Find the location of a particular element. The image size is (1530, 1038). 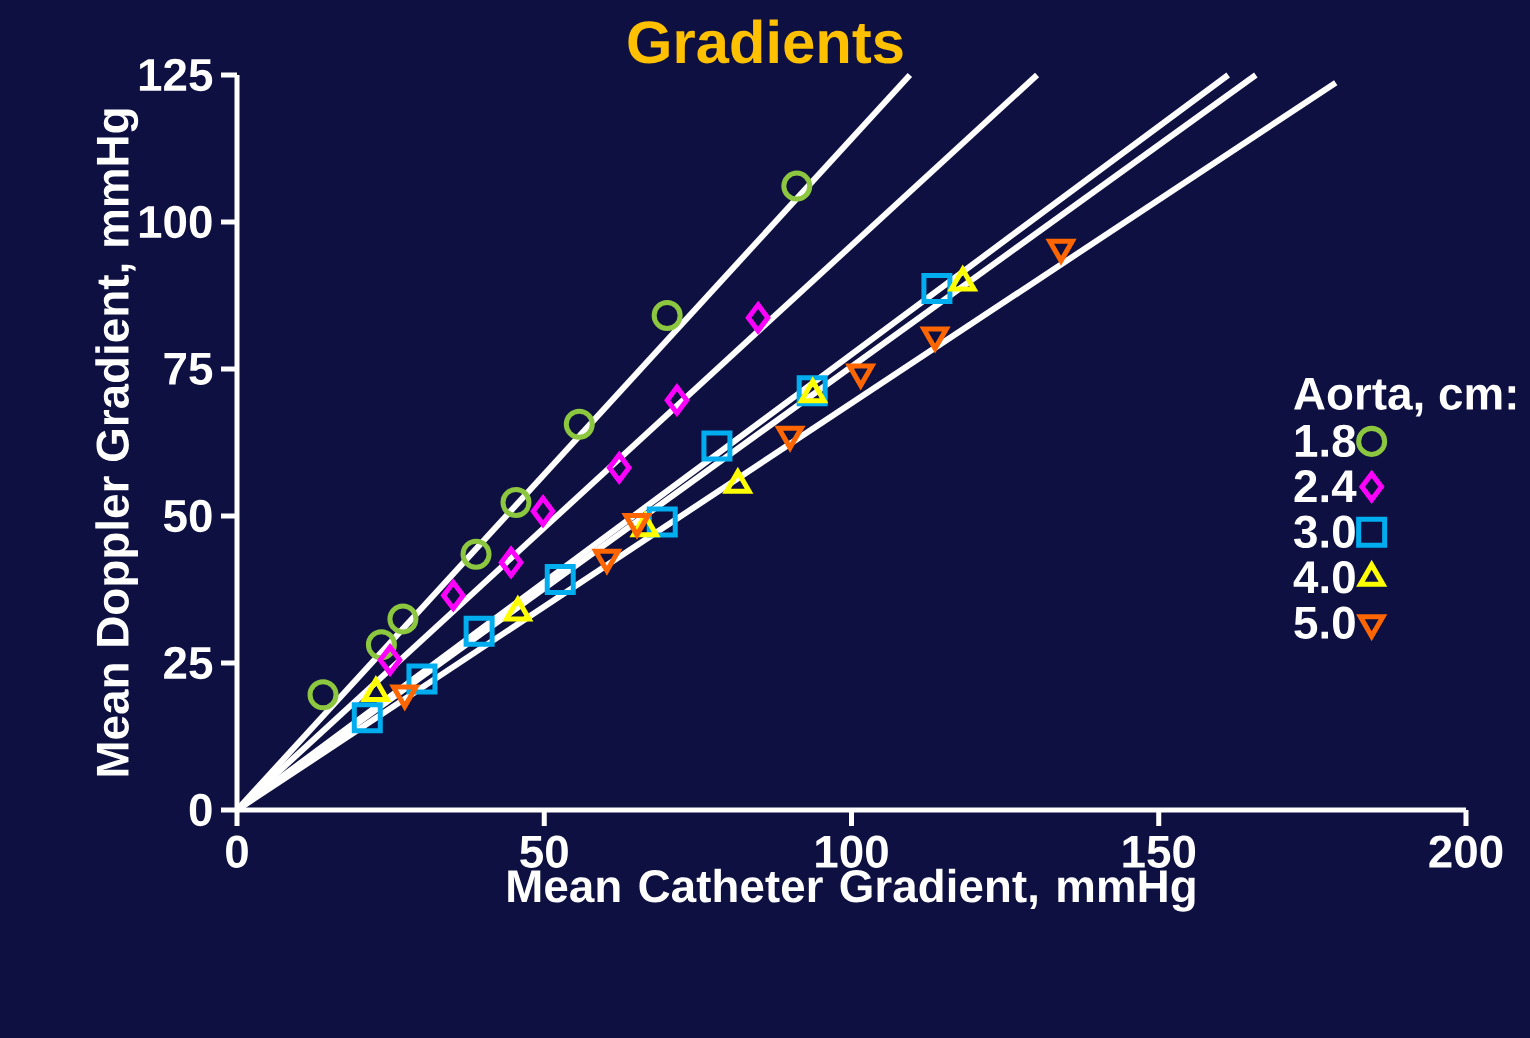

x-tick-label: 150 is located at coordinates (1159, 851).